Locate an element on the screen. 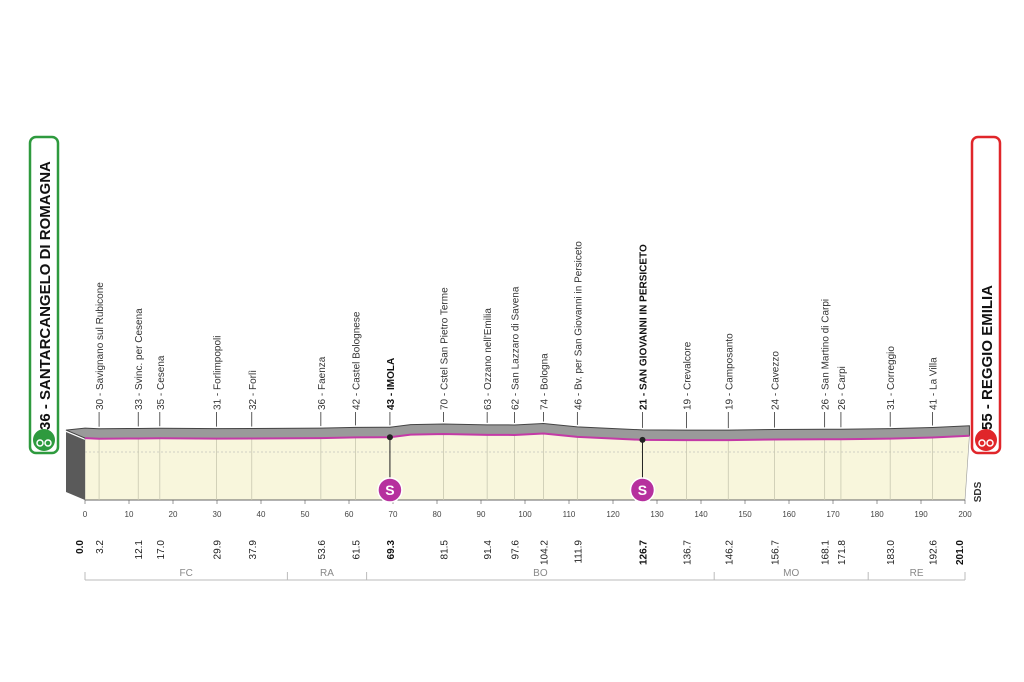  waypoint-label: 36 - Faenza is located at coordinates (322, 383).